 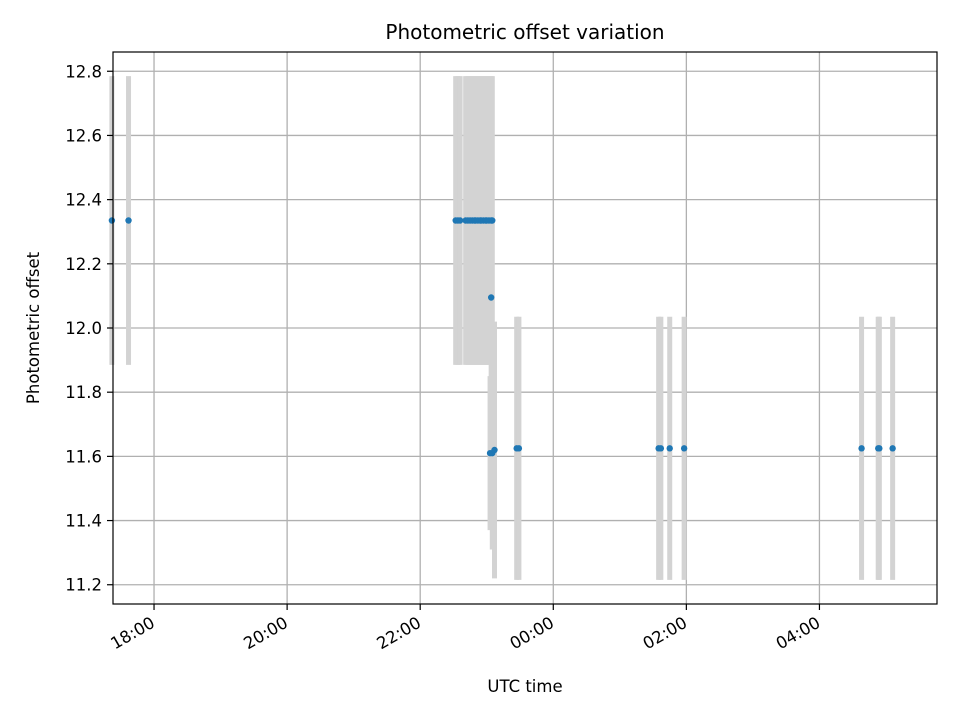 I want to click on y-tick-label: 11.8, so click(x=83, y=392).